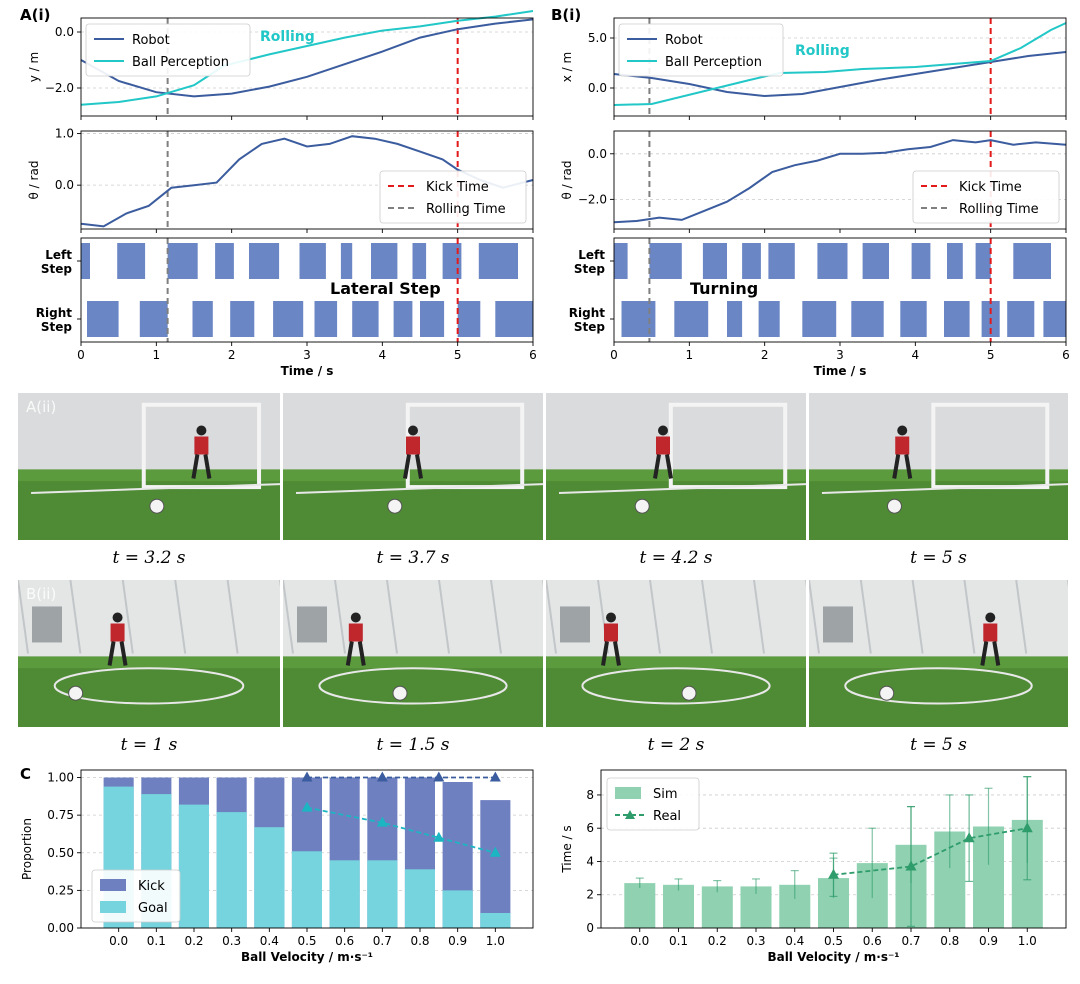 The image size is (1080, 984). I want to click on real-line, so click(930, 851).